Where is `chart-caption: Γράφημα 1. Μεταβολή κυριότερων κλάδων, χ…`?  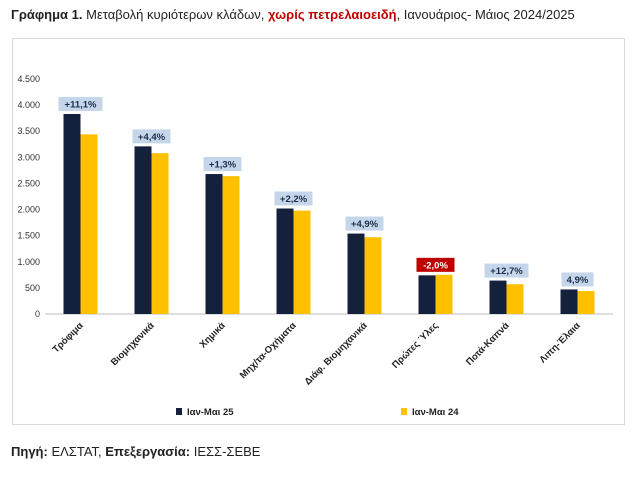
chart-caption: Γράφημα 1. Μεταβολή κυριότερων κλάδων, χ… is located at coordinates (293, 14).